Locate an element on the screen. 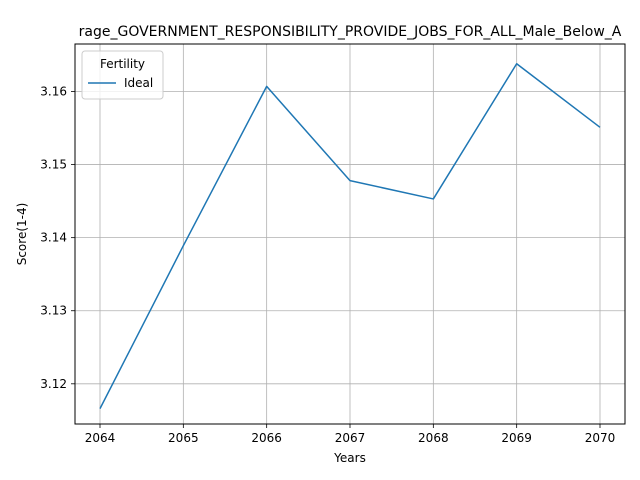  x-tick-label: 2067 is located at coordinates (350, 438).